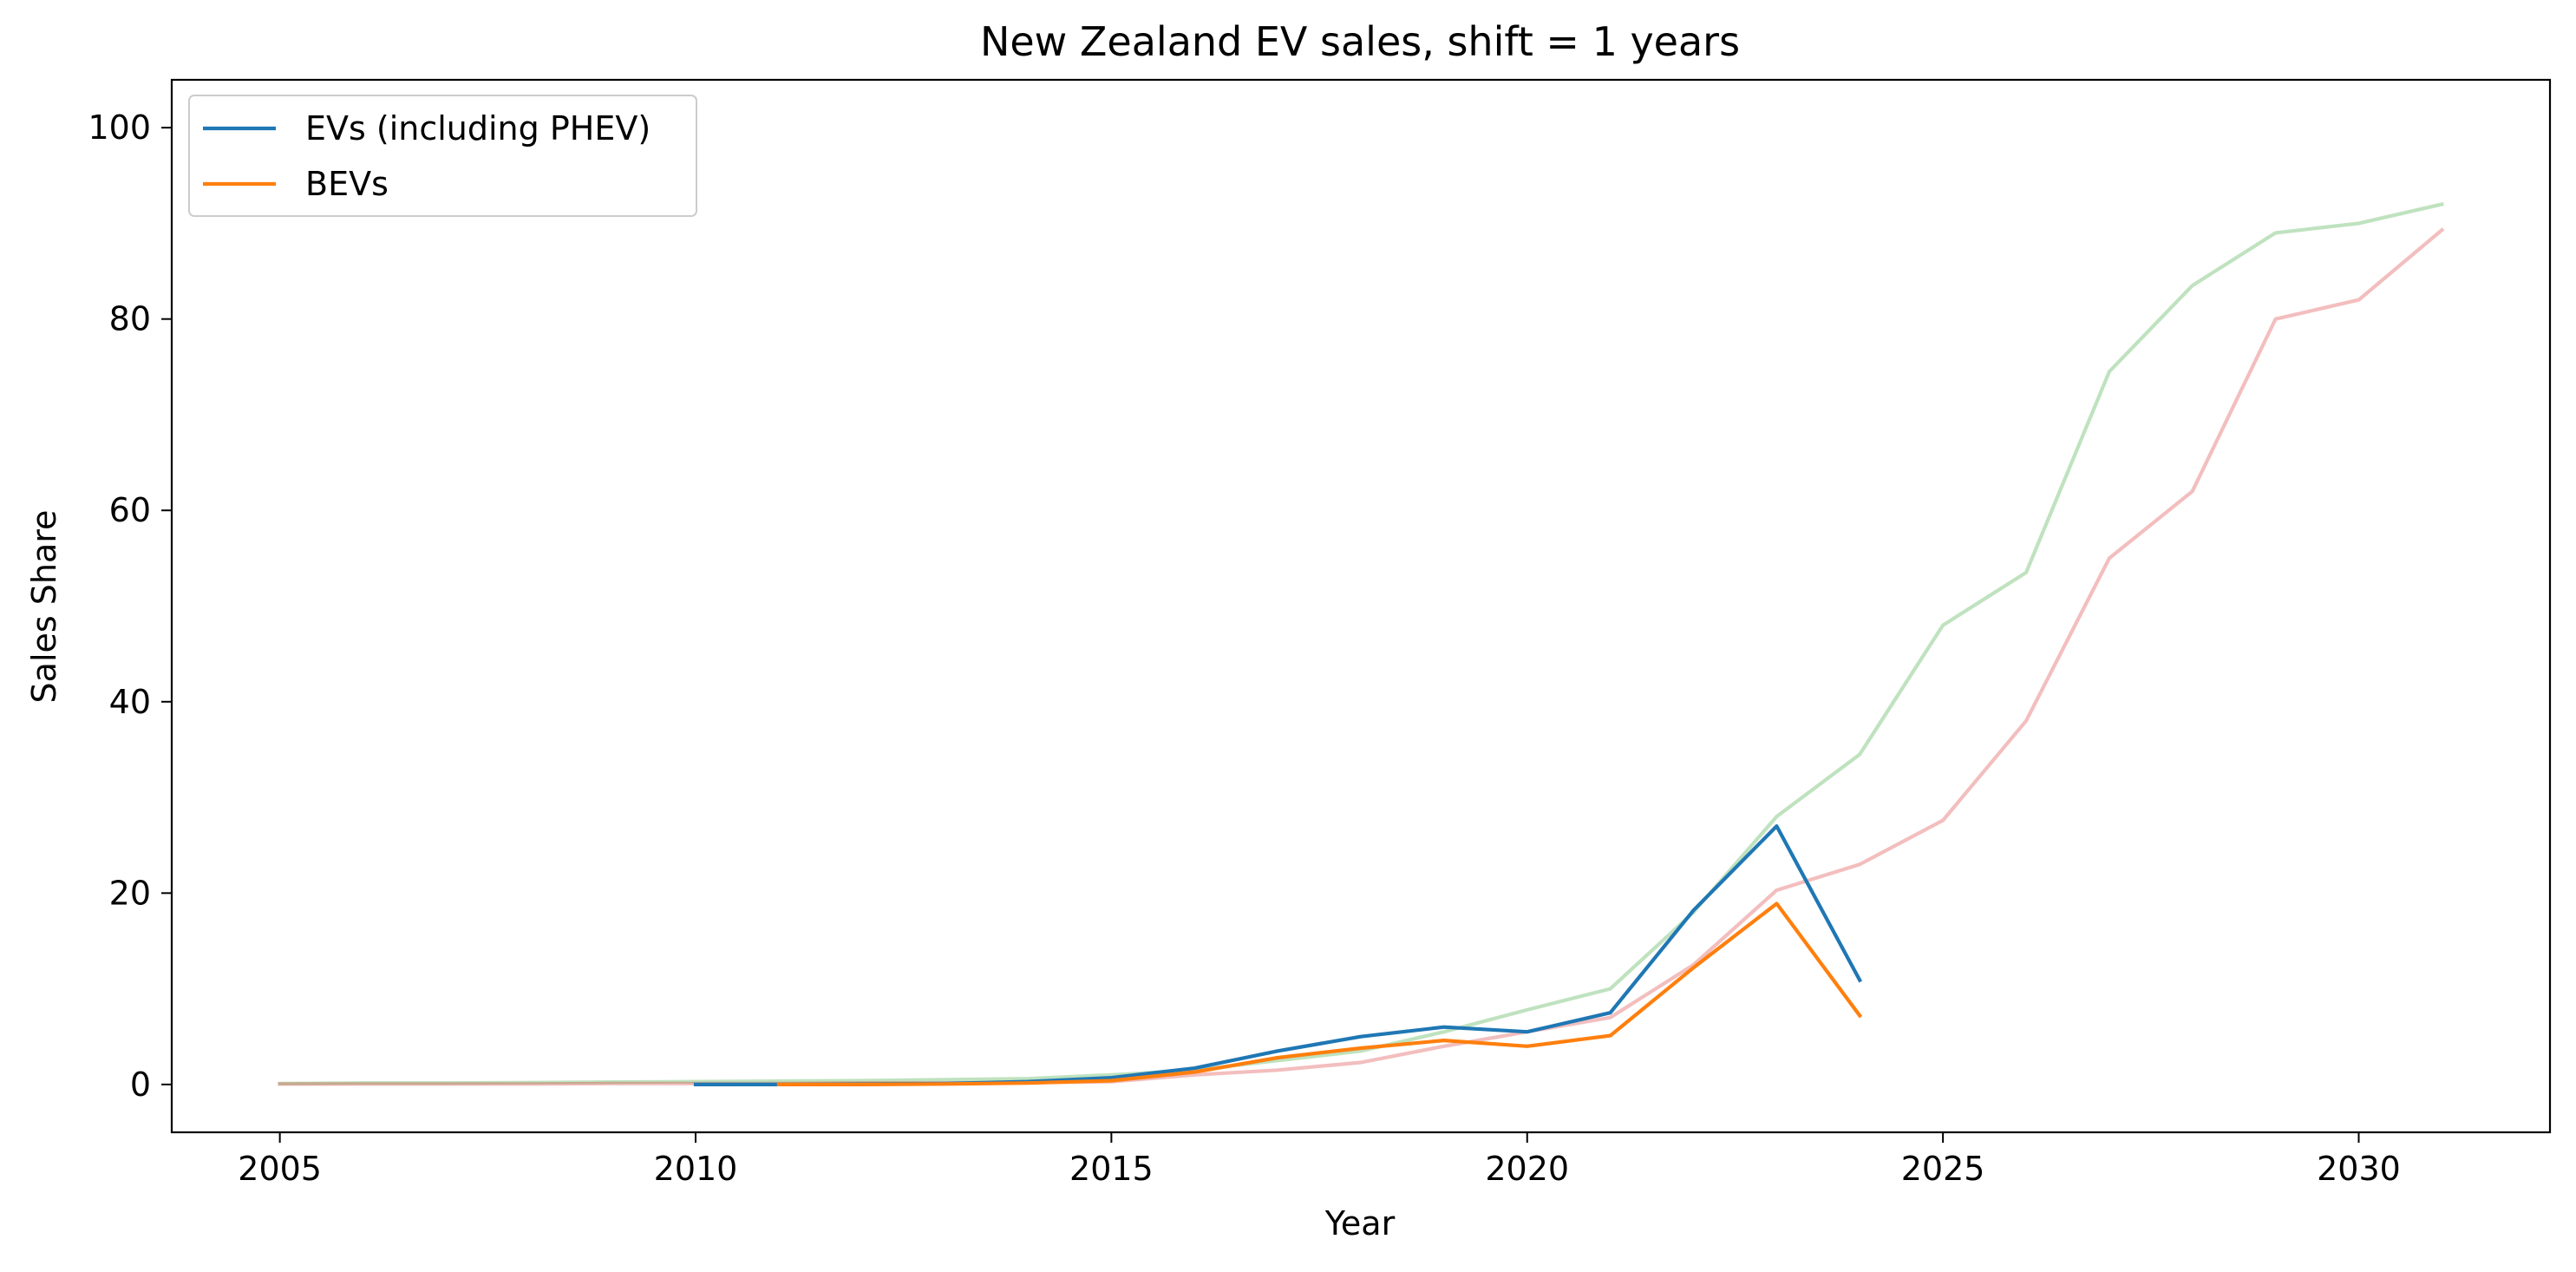 Image resolution: width=2576 pixels, height=1272 pixels. Describe the element at coordinates (130, 893) in the screenshot. I see `y-tick-label: 20` at that location.